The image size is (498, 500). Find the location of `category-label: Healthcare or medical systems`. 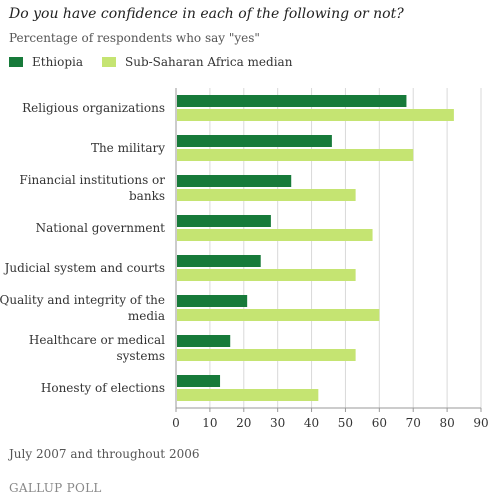

category-label: Healthcare or medical systems is located at coordinates (97, 348).